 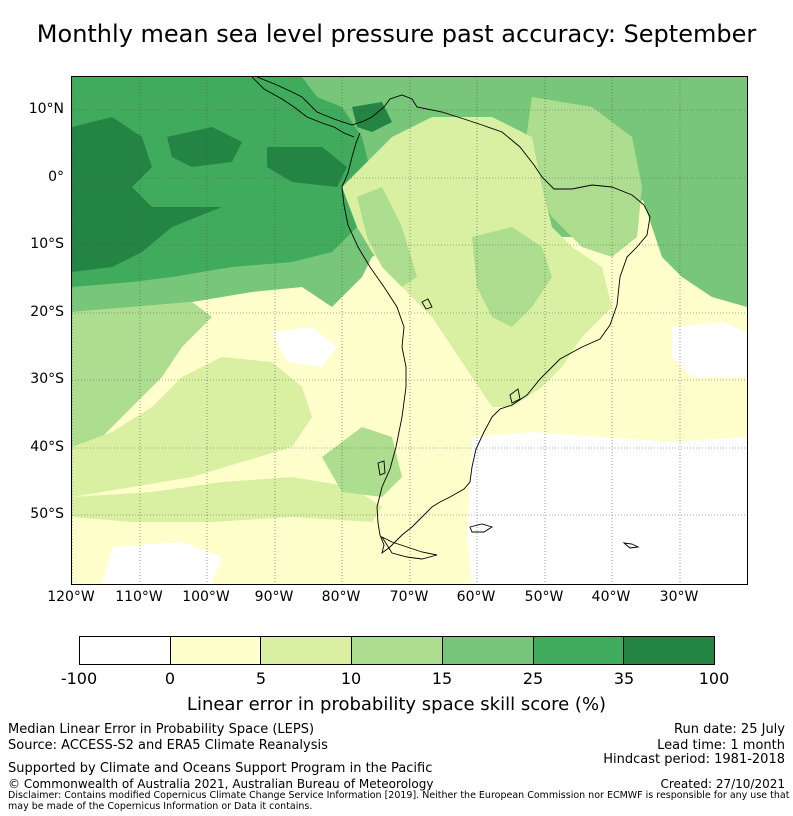 What do you see at coordinates (722, 784) in the screenshot?
I see `footer-created: Created: 27/10/2021` at bounding box center [722, 784].